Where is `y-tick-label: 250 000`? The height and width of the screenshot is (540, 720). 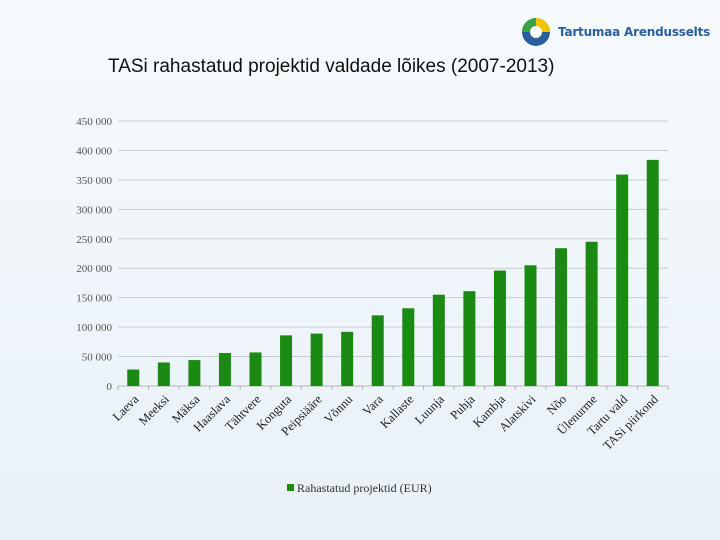 y-tick-label: 250 000 is located at coordinates (94, 240).